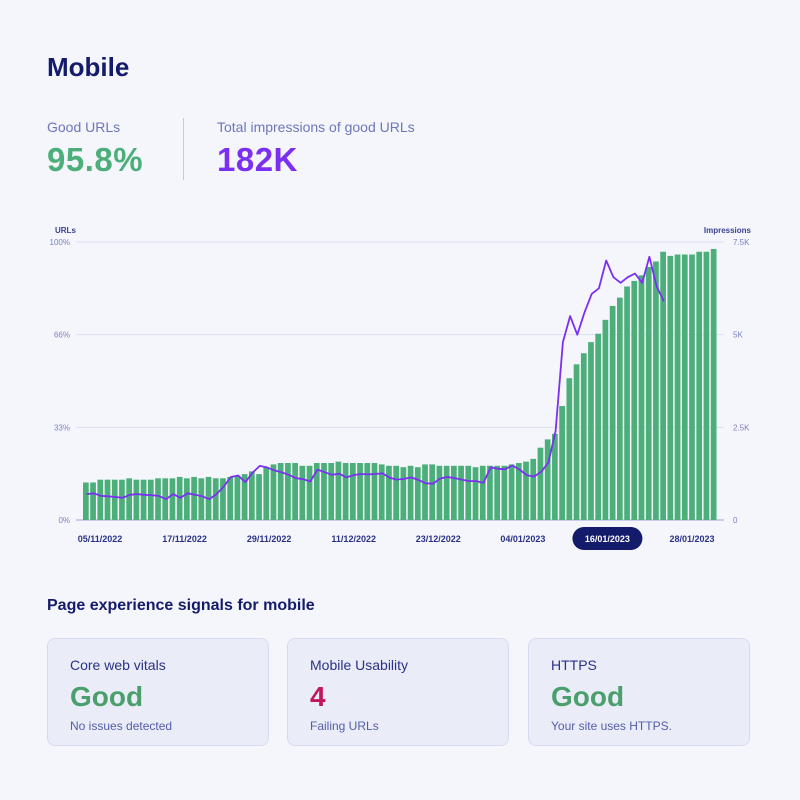 The width and height of the screenshot is (800, 800). I want to click on right-axis-tick-label: 7.5K, so click(741, 242).